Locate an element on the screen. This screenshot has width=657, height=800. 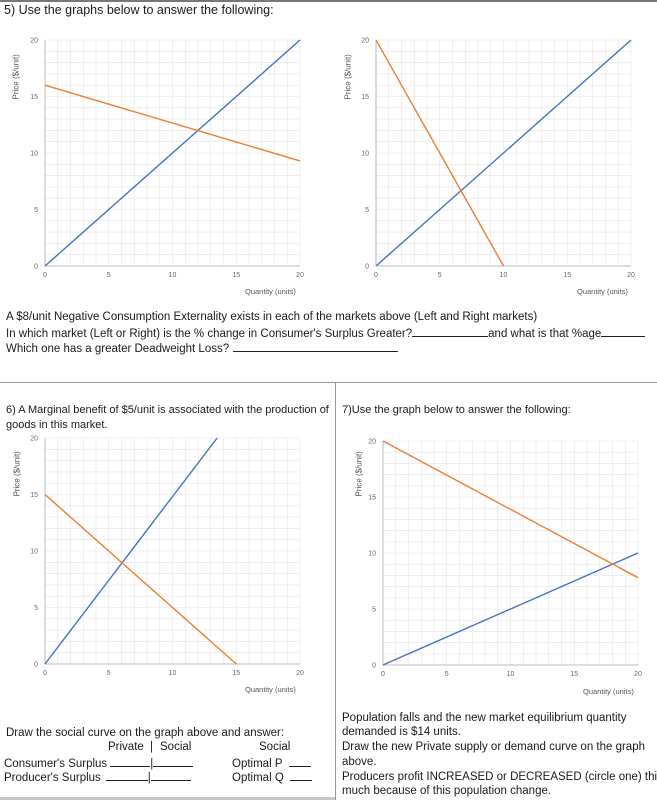
q5-line3: Which one has a greater Deadweight Loss? is located at coordinates (202, 348).